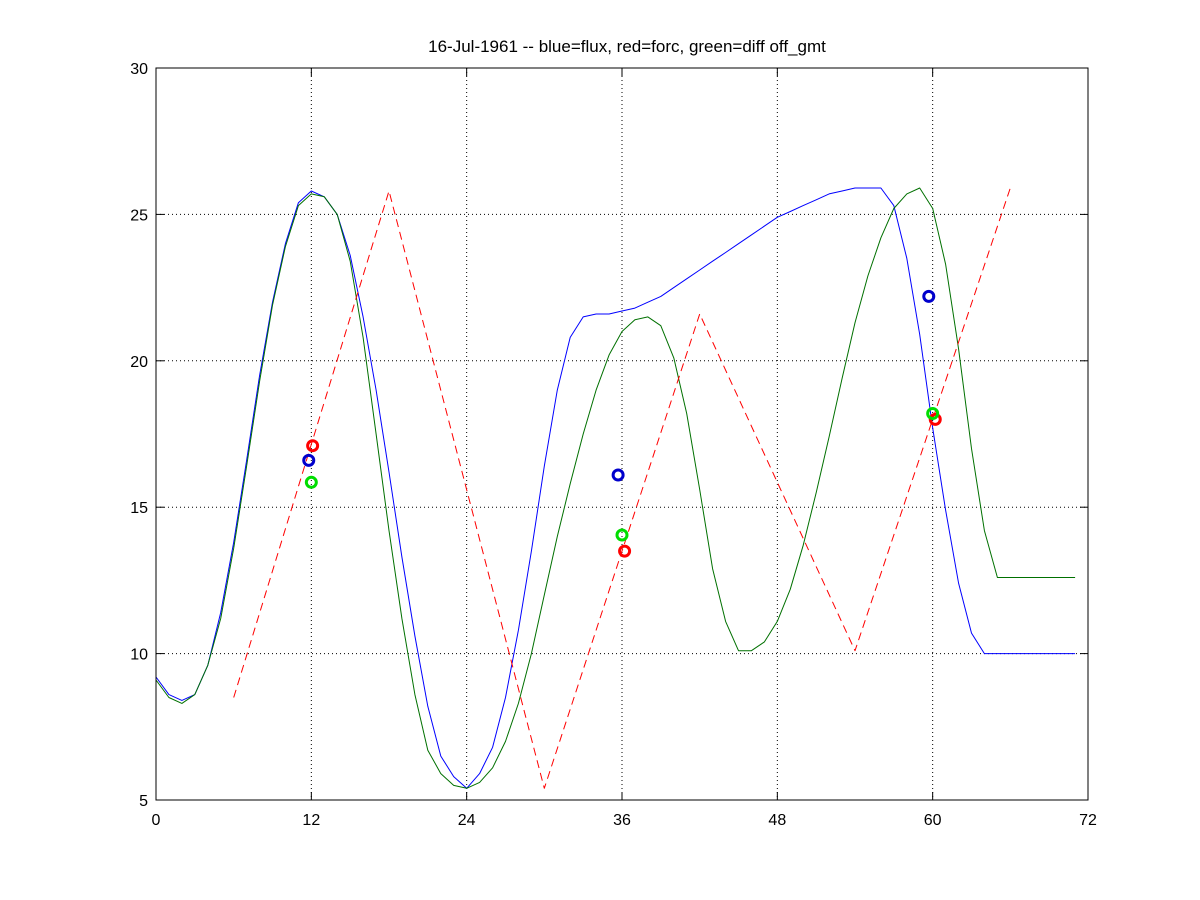 This screenshot has height=900, width=1200. What do you see at coordinates (139, 69) in the screenshot?
I see `y-tick-label: 30` at bounding box center [139, 69].